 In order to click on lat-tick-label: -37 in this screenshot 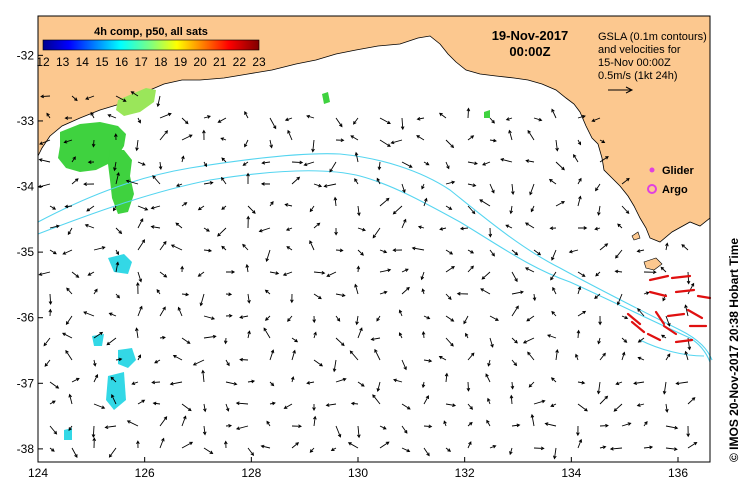, I will do `click(26, 383)`.